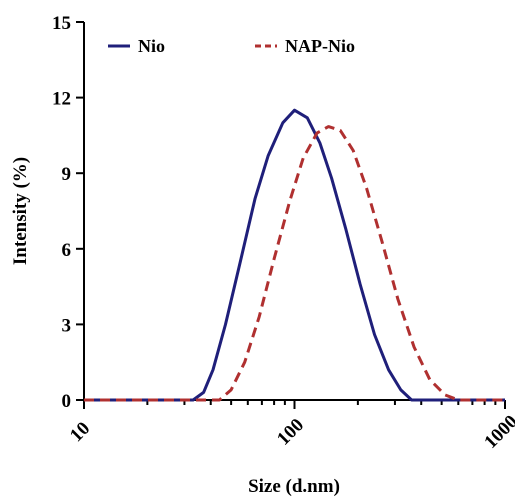 The width and height of the screenshot is (515, 499). I want to click on legend-label: NAP-Nio, so click(320, 46).